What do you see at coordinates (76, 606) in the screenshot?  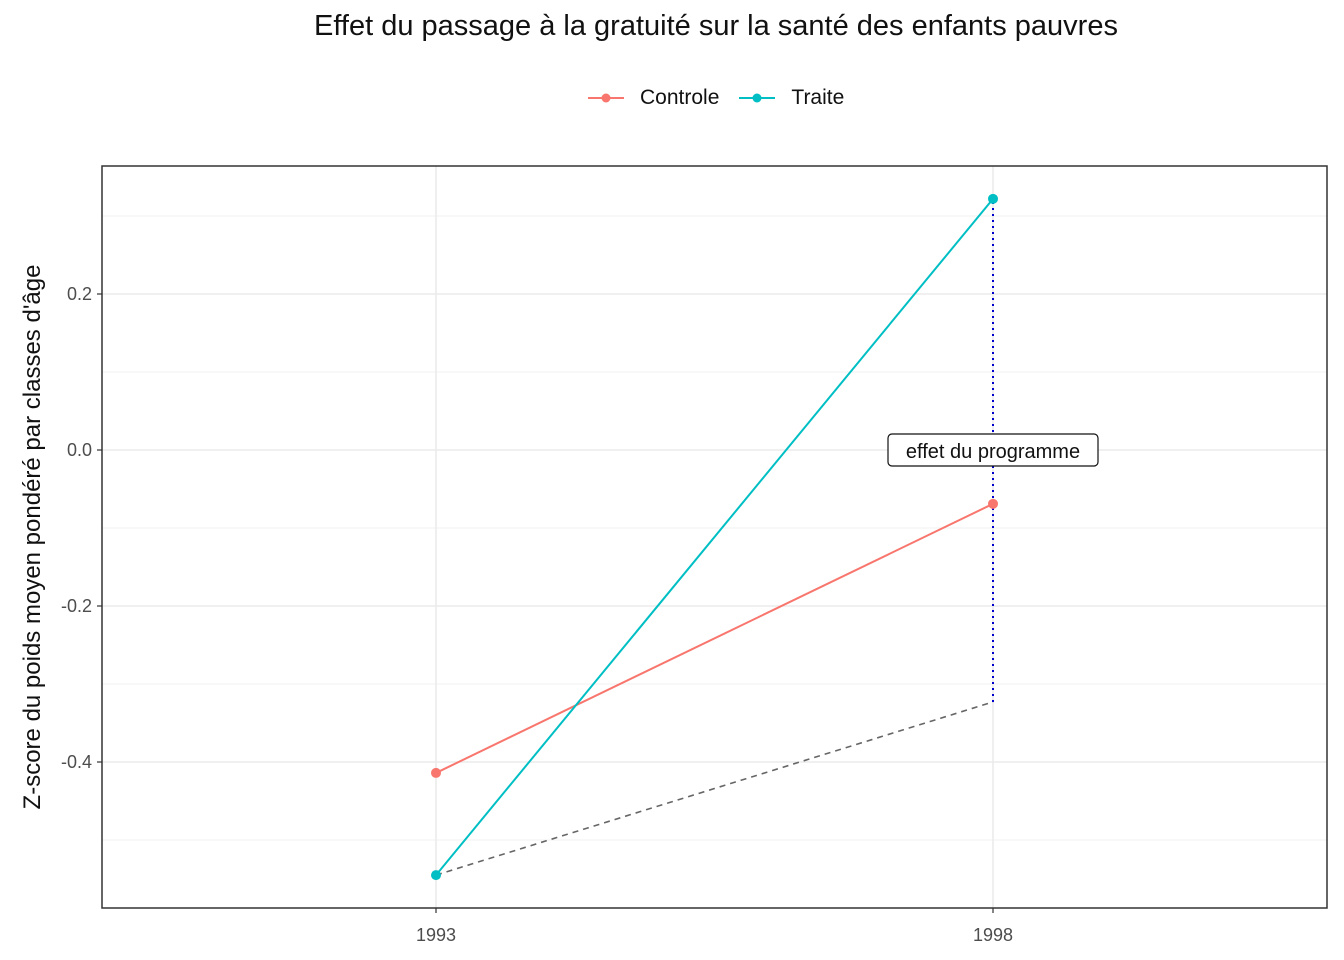 I see `y-tick-label: -0.2` at bounding box center [76, 606].